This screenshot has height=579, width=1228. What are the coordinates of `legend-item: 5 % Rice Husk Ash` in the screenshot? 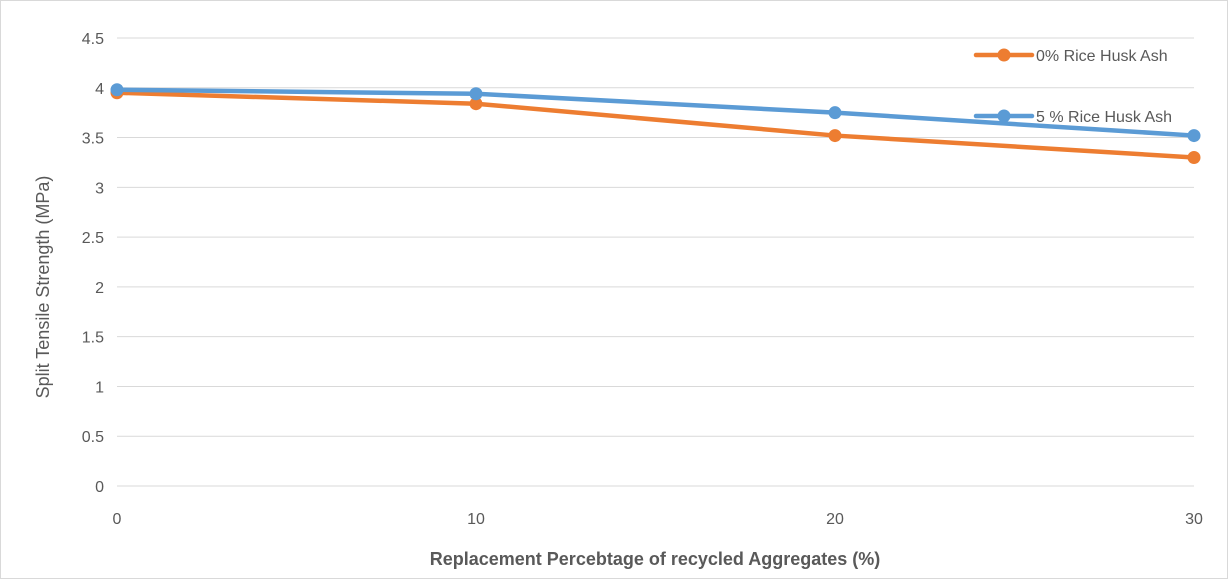 It's located at (1072, 117).